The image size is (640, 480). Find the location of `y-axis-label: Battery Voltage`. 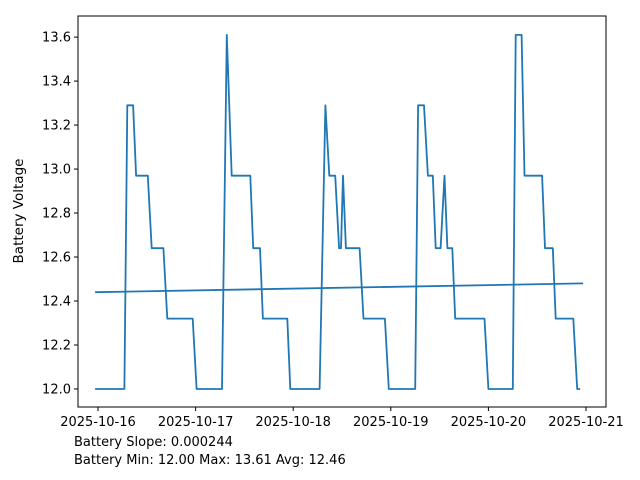

y-axis-label: Battery Voltage is located at coordinates (19, 211).